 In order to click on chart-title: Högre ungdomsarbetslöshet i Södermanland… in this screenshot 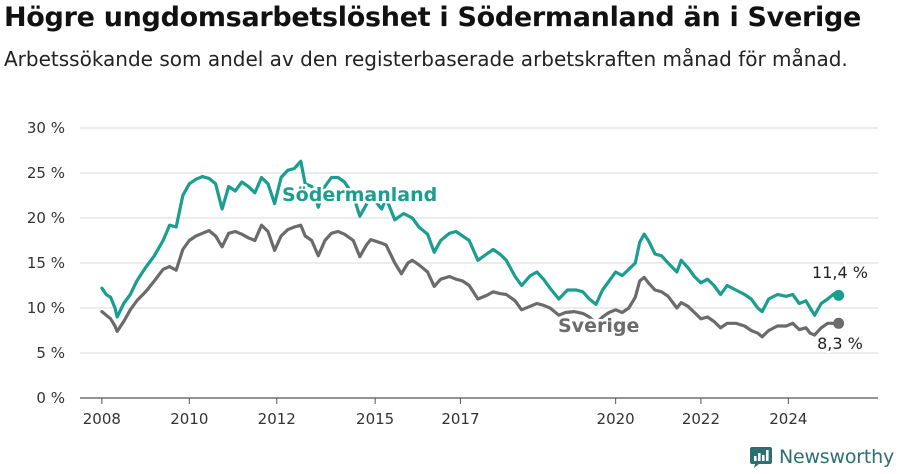, I will do `click(432, 17)`.